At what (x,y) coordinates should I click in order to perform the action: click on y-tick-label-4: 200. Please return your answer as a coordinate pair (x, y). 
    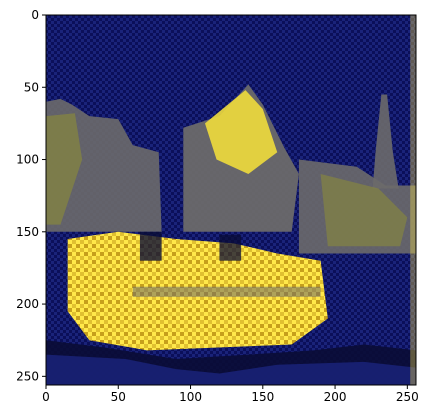
    Looking at the image, I should click on (27, 304).